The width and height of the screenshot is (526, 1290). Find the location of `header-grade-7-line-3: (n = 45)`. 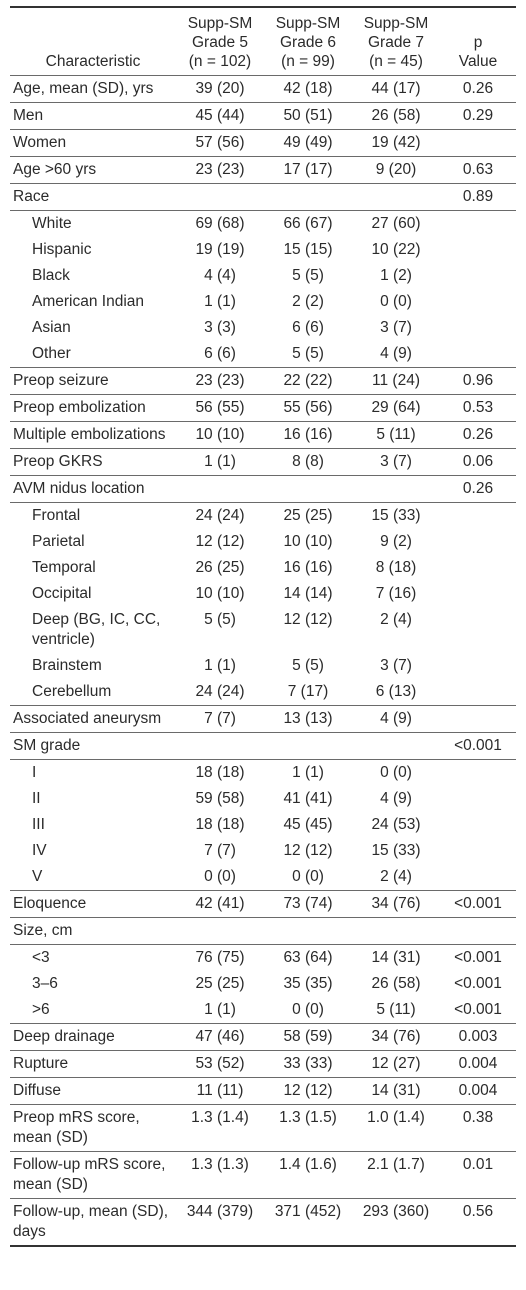

header-grade-7-line-3: (n = 45) is located at coordinates (396, 61).